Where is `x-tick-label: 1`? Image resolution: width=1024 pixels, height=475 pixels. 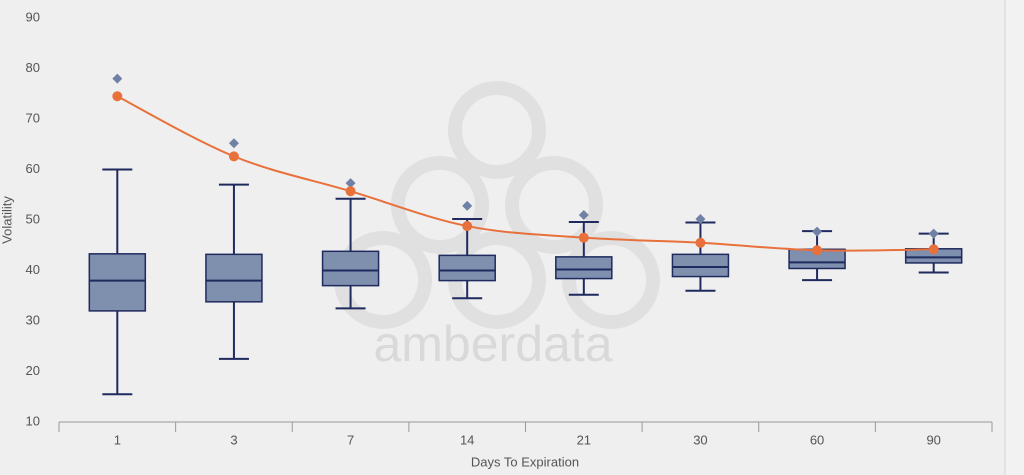 x-tick-label: 1 is located at coordinates (117, 439).